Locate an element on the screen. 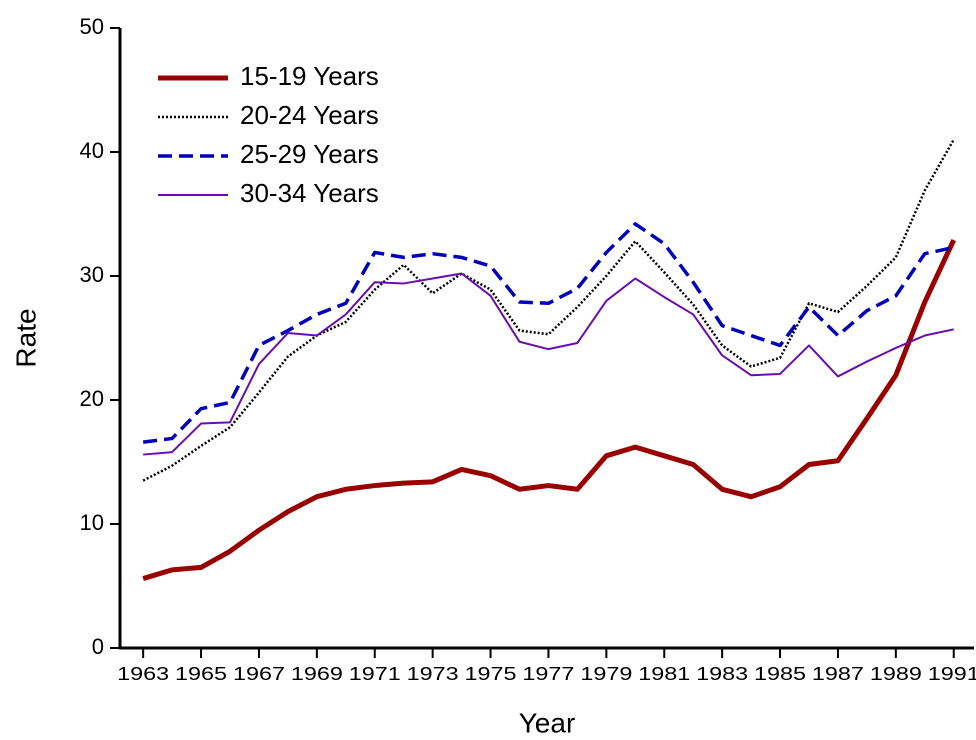 The image size is (976, 740). x-tick-label: 1981 is located at coordinates (664, 674).